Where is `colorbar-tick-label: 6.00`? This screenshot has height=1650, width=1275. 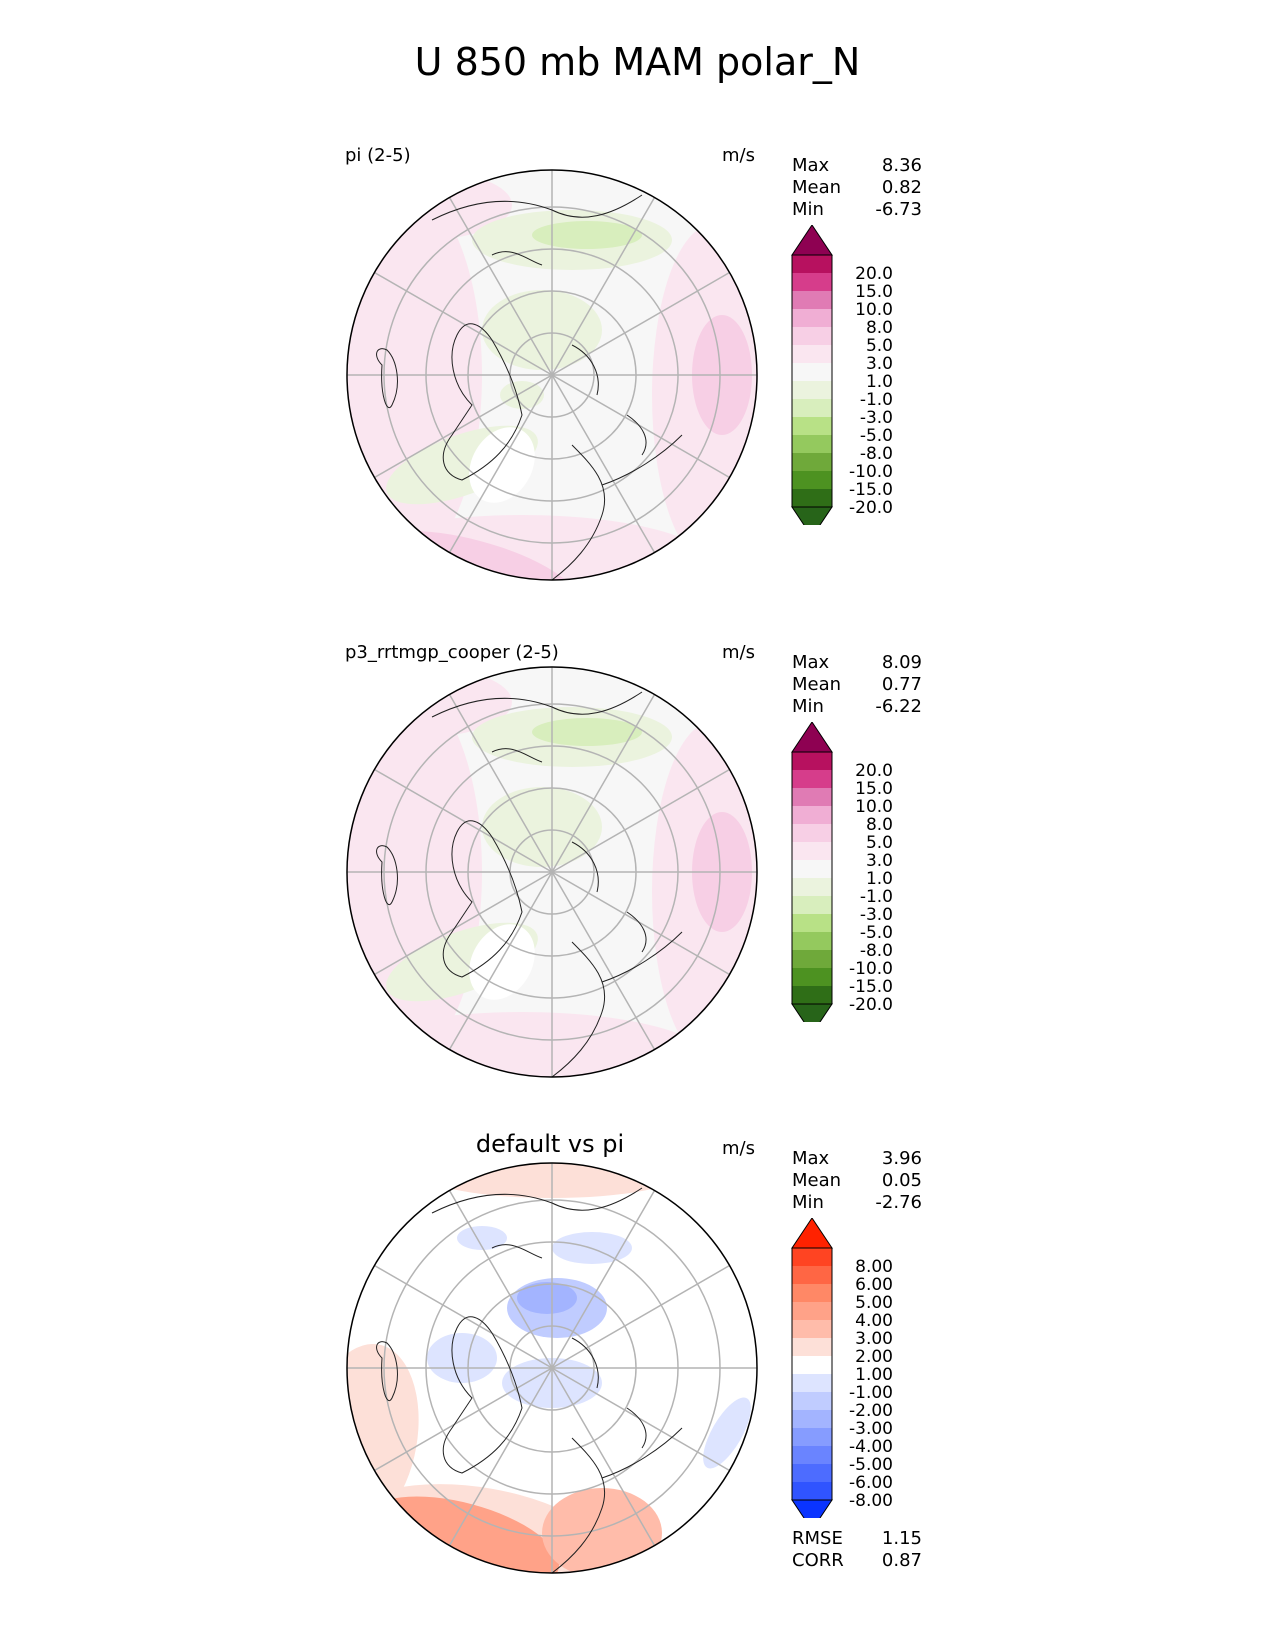 colorbar-tick-label: 6.00 is located at coordinates (874, 1285).